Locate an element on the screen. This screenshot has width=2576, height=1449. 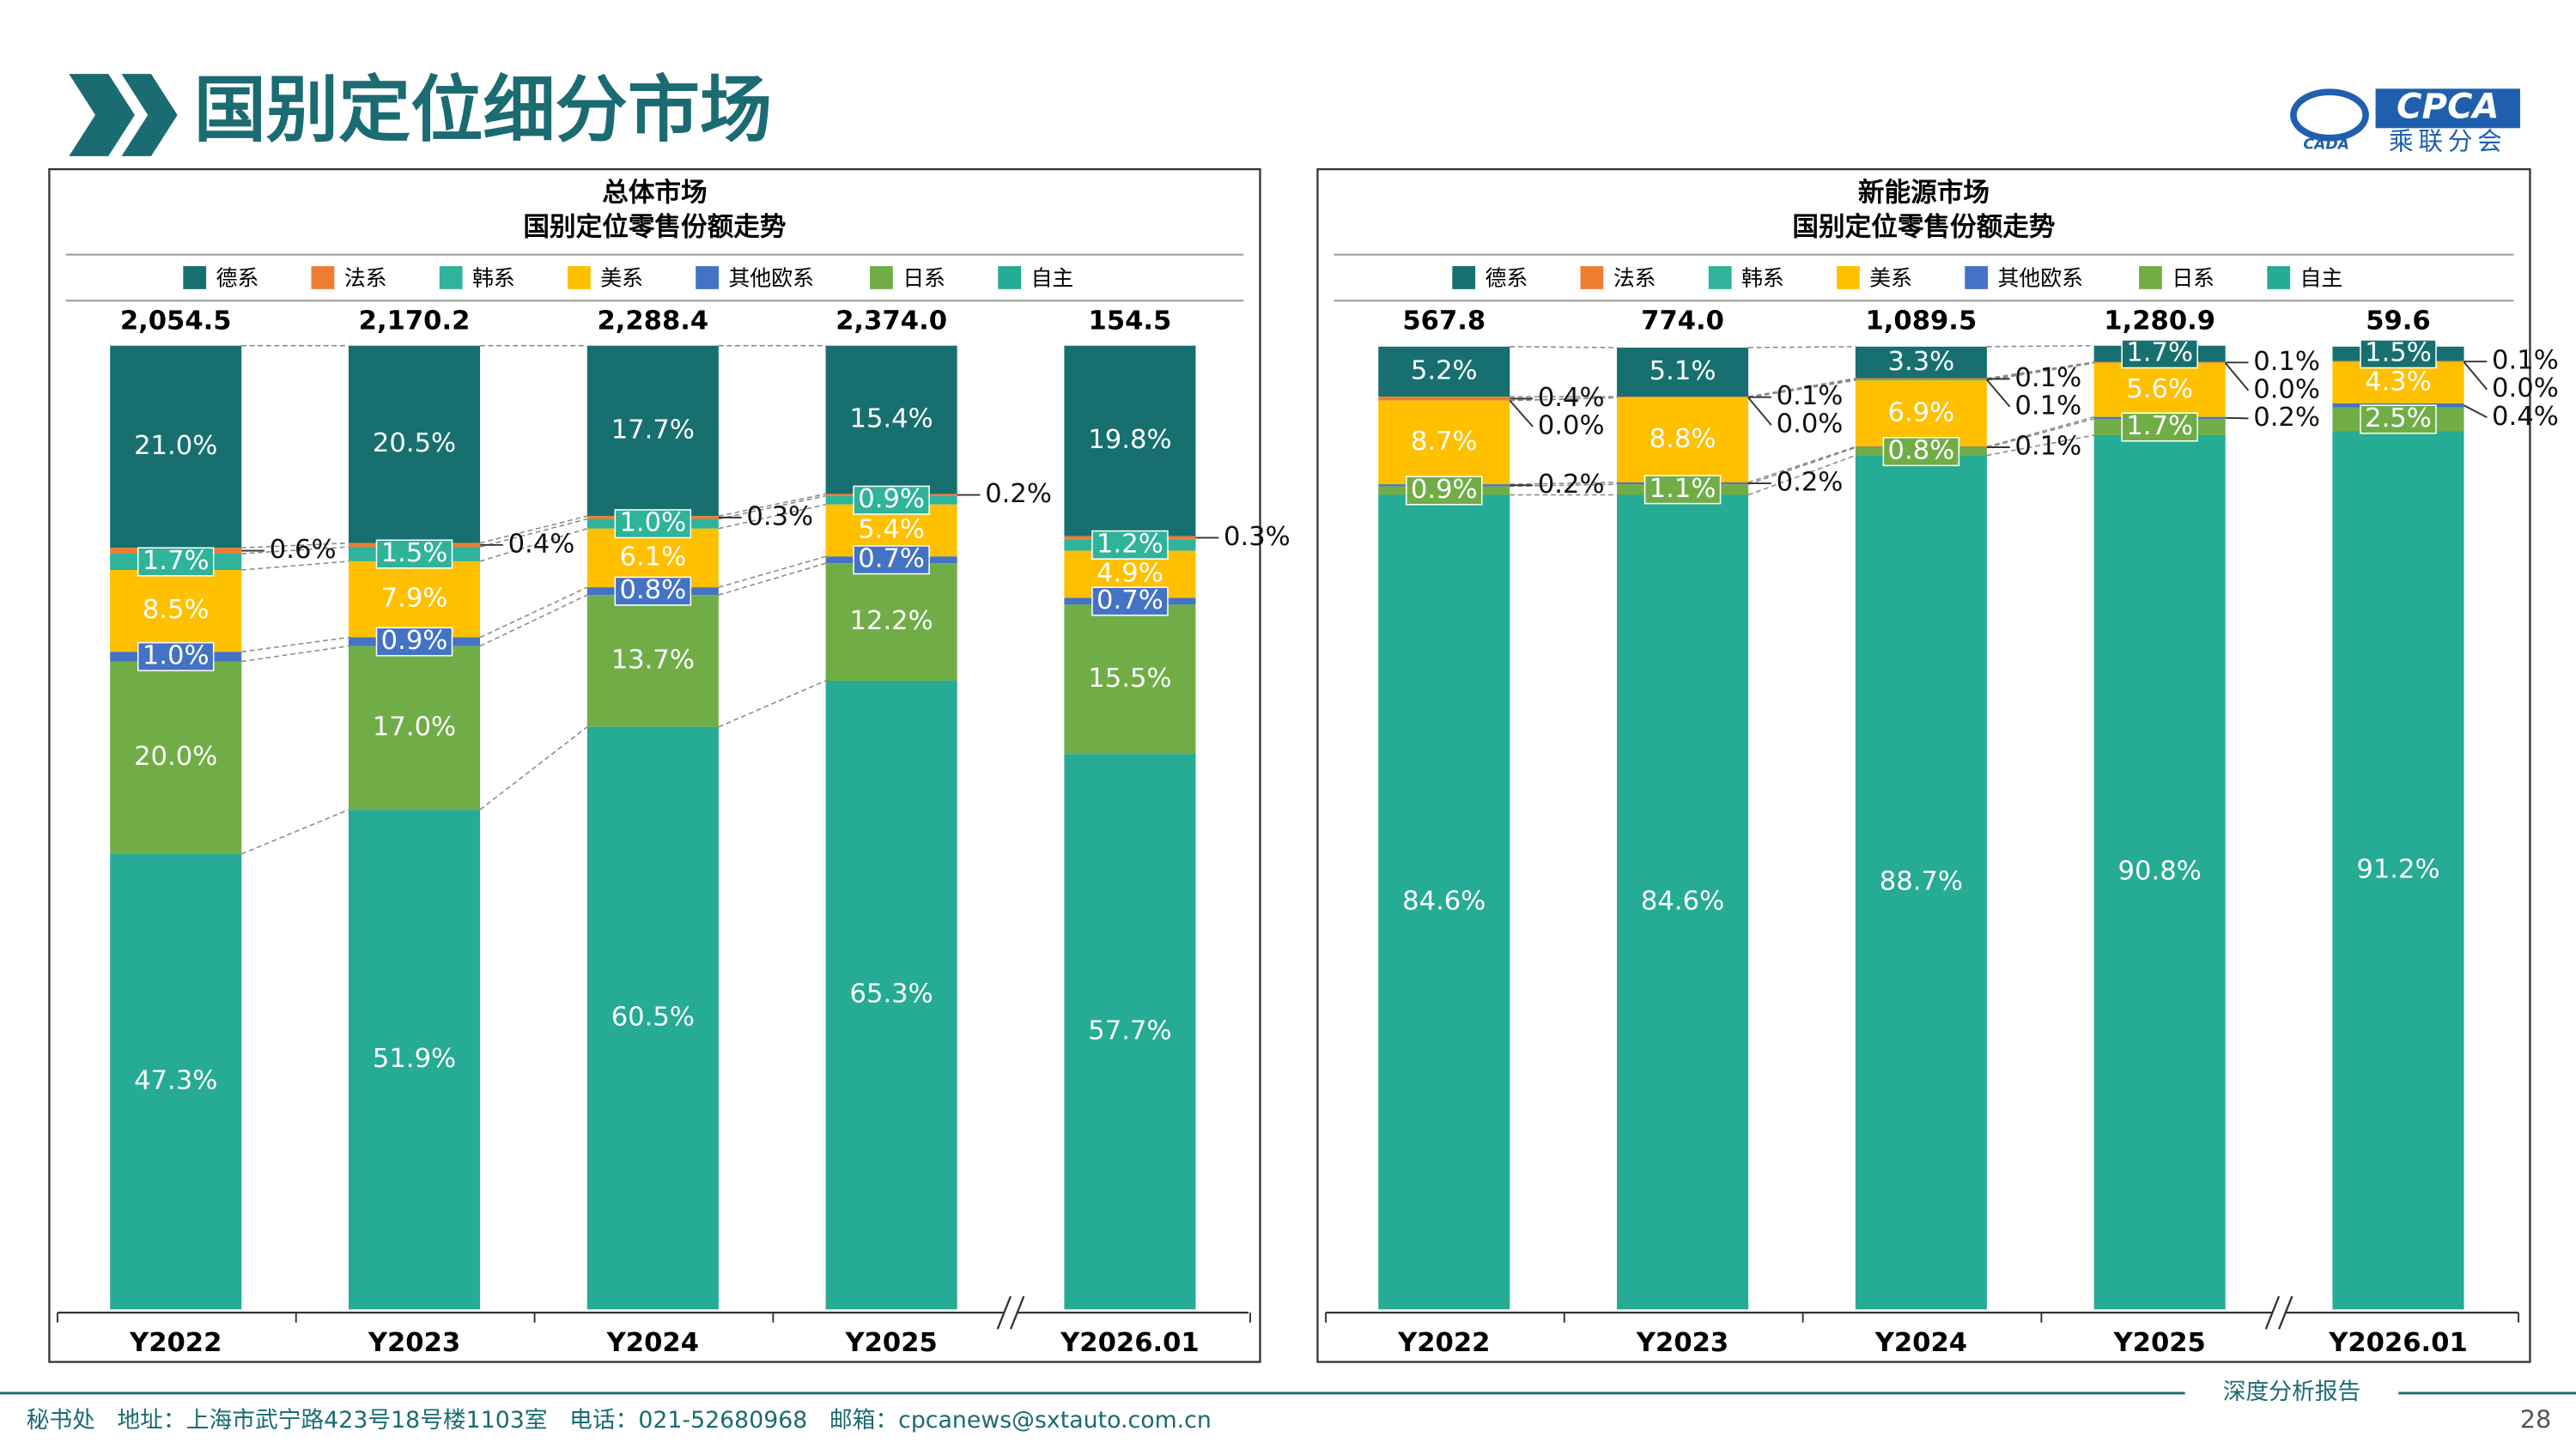
data-label: 65.3% is located at coordinates (892, 994).